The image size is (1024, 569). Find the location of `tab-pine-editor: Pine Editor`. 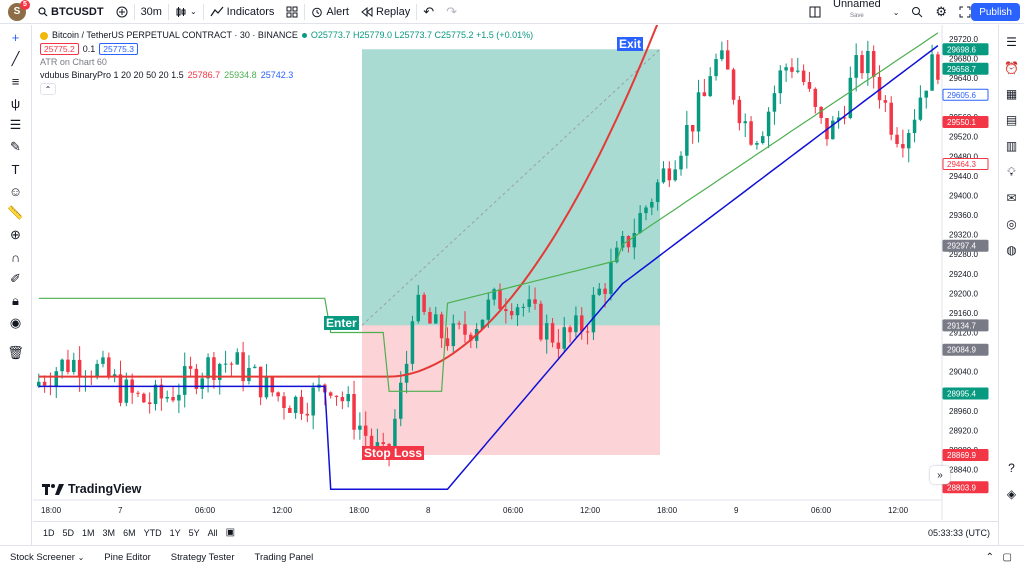

tab-pine-editor: Pine Editor is located at coordinates (127, 557).